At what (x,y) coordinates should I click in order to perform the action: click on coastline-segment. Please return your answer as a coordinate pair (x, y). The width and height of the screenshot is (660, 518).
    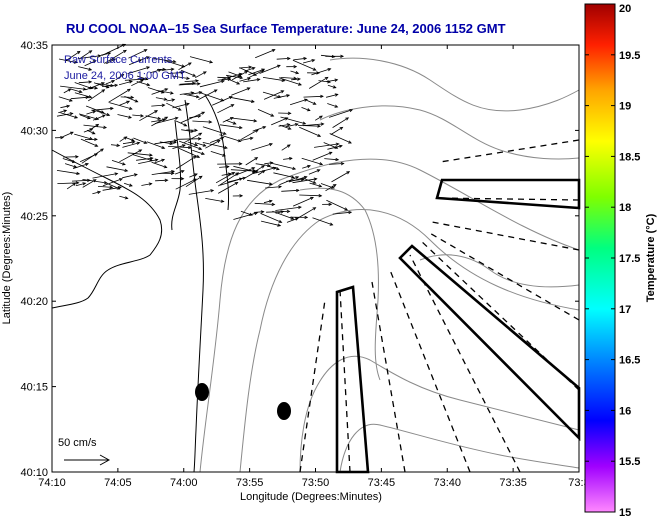
    Looking at the image, I should click on (216, 152).